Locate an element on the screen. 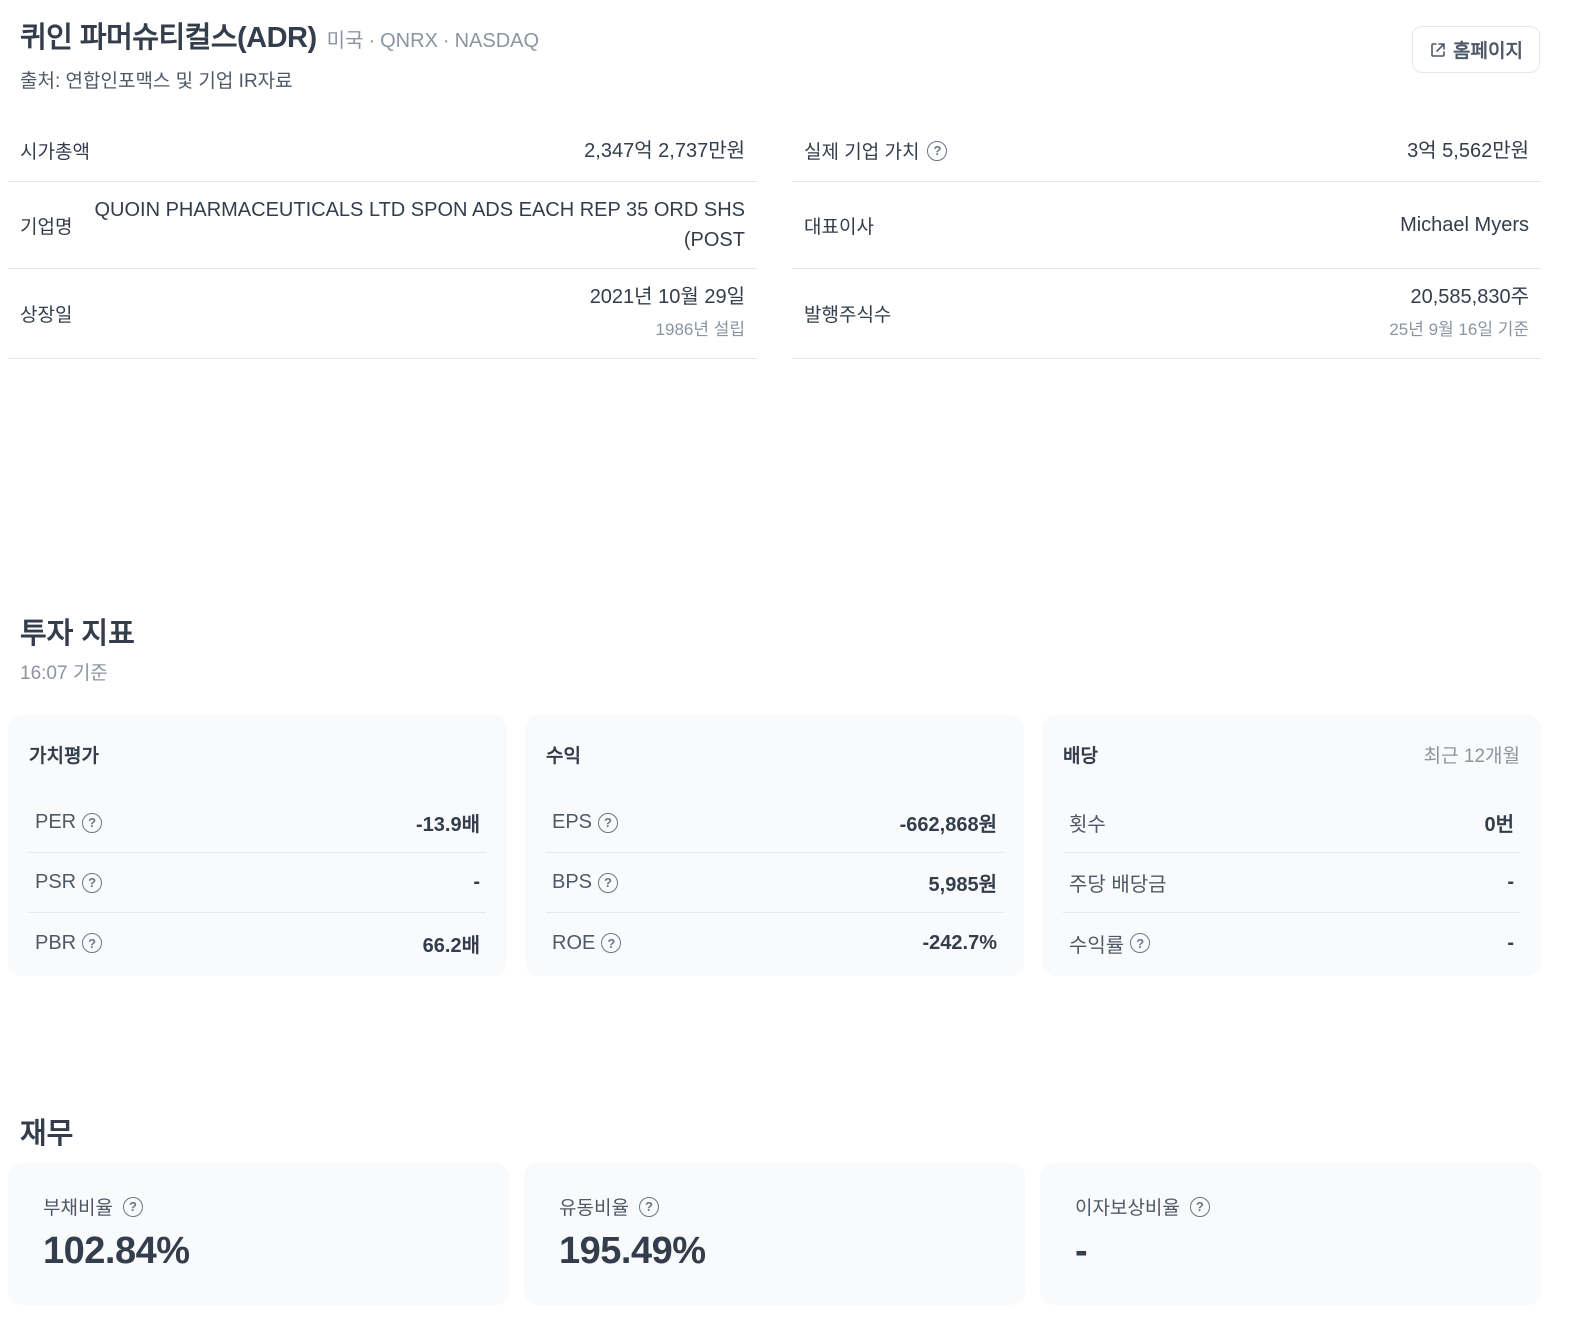 The height and width of the screenshot is (1338, 1575). metric-label: PBR? is located at coordinates (69, 943).